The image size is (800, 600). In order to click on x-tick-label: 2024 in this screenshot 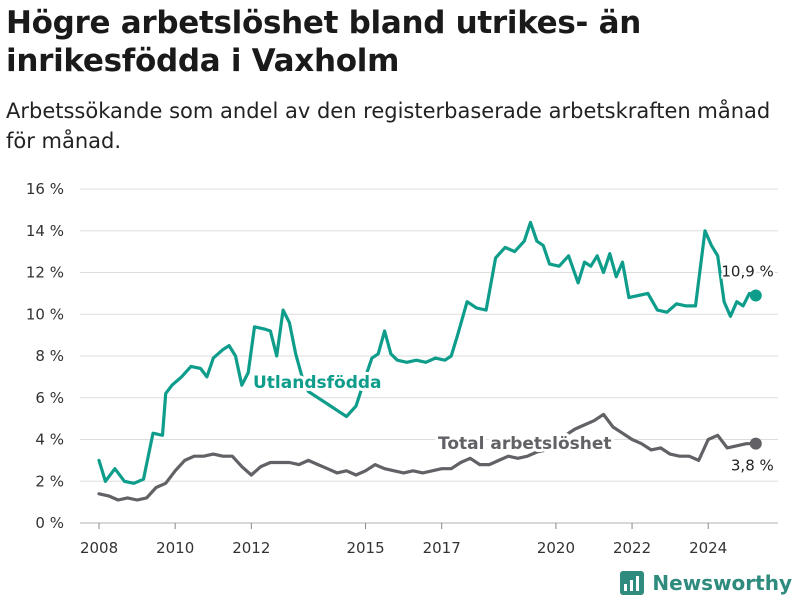, I will do `click(708, 548)`.